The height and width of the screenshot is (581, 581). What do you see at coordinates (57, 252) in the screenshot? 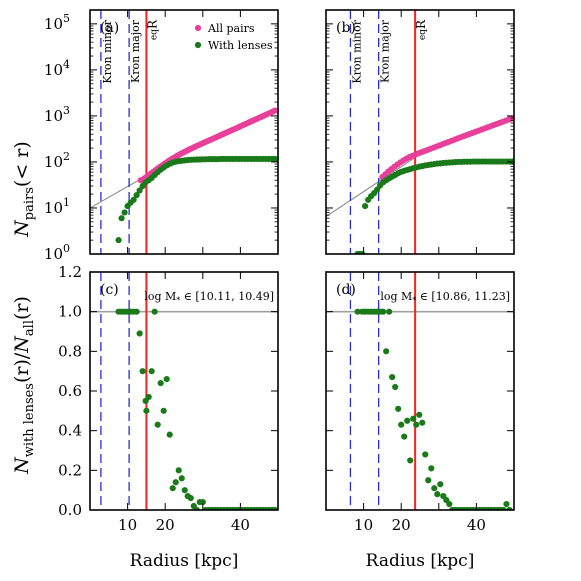
I see `y-tick-label: 10⁰` at bounding box center [57, 252].